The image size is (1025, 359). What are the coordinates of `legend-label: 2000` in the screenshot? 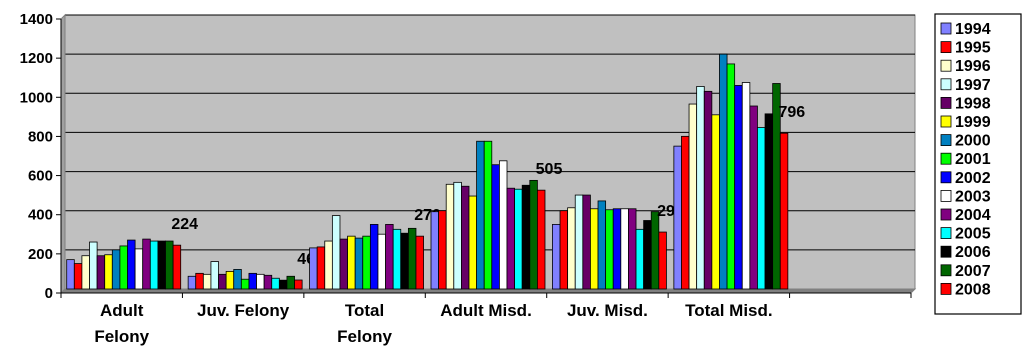 It's located at (973, 141).